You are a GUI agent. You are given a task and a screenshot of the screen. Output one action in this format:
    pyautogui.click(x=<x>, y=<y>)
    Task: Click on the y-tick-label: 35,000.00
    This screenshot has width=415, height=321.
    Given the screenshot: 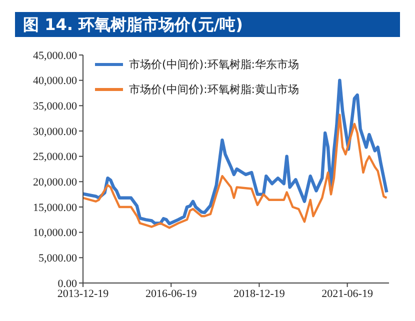 What is the action you would take?
    pyautogui.click(x=55, y=106)
    